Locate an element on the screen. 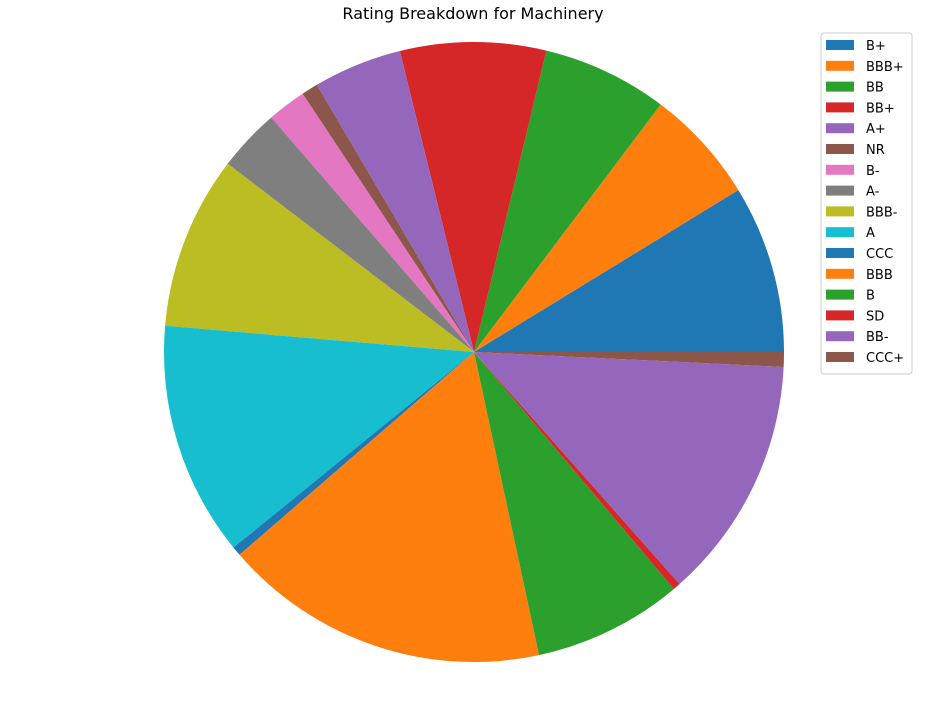 Image resolution: width=946 pixels, height=708 pixels. legend-label-a: A is located at coordinates (870, 233).